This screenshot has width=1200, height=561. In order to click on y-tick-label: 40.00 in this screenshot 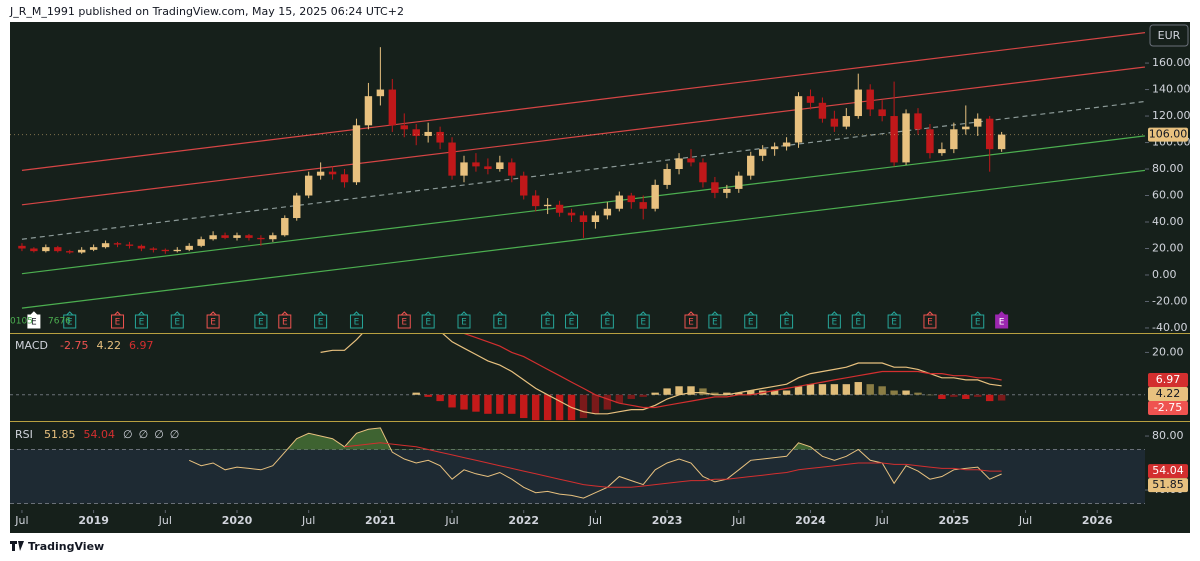, I will do `click(1168, 221)`.